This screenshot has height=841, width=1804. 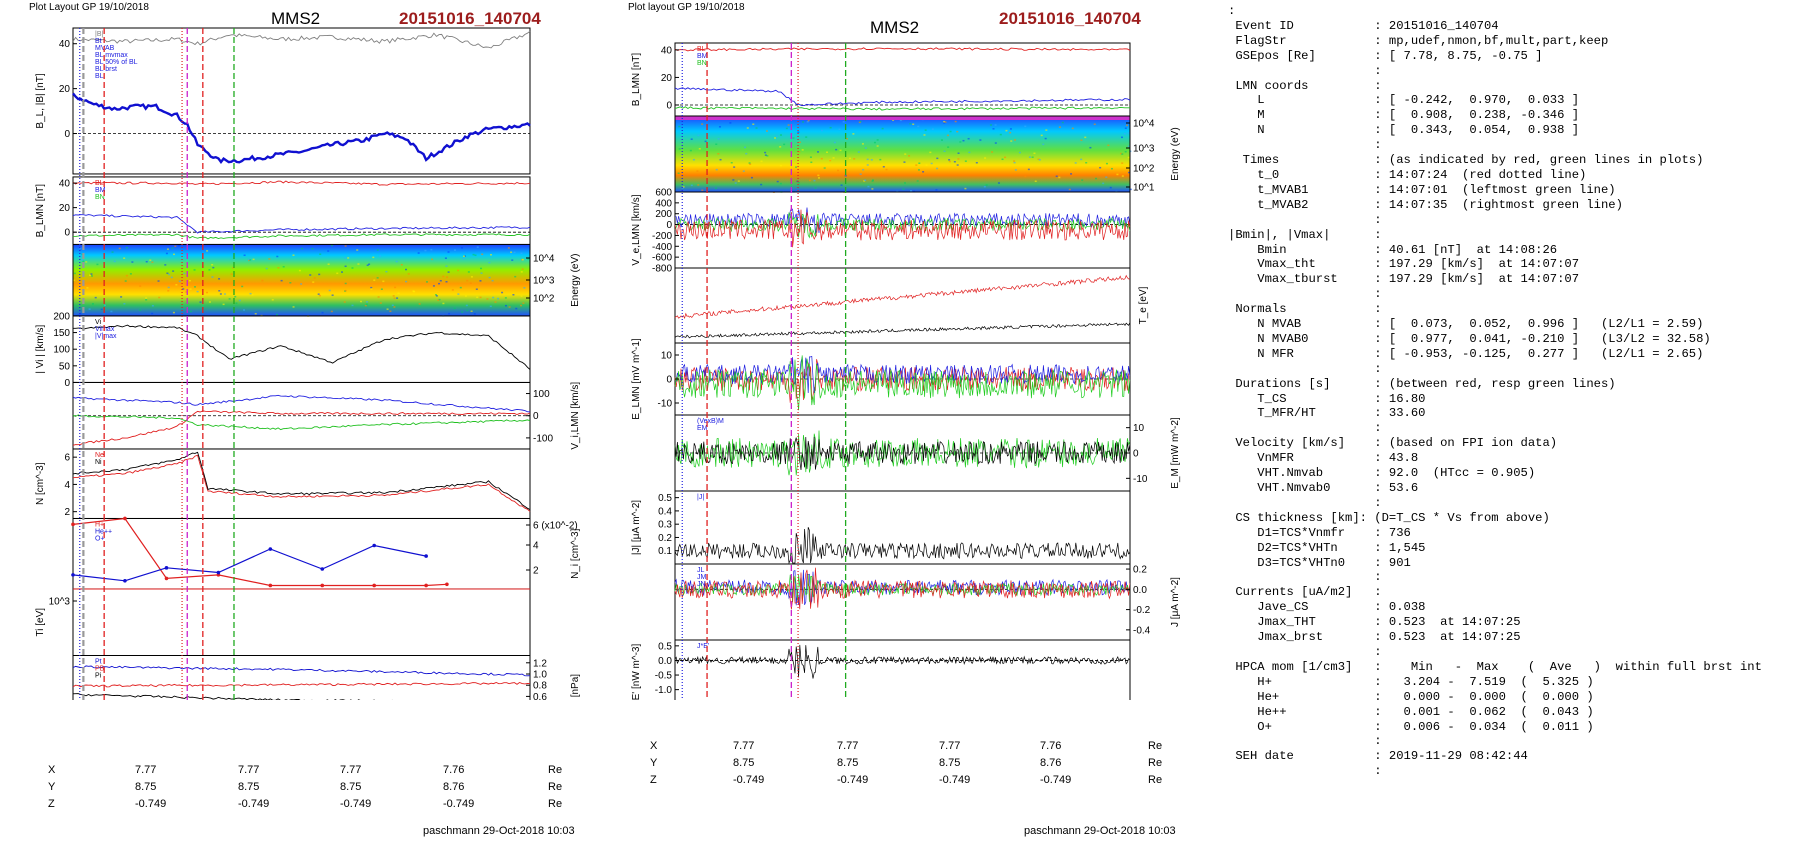 What do you see at coordinates (301, 553) in the screenshot?
I see `panel-frame` at bounding box center [301, 553].